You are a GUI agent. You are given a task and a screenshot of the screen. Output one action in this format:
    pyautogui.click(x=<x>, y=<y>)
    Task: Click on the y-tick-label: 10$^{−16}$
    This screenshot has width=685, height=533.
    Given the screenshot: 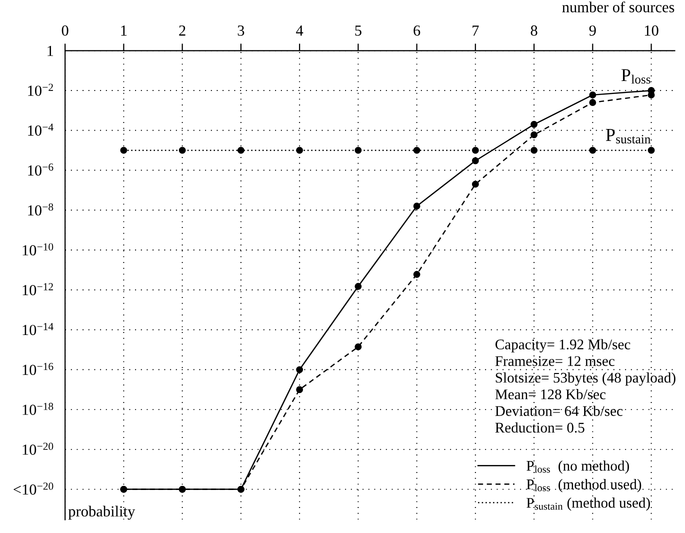 What is the action you would take?
    pyautogui.click(x=38, y=369)
    